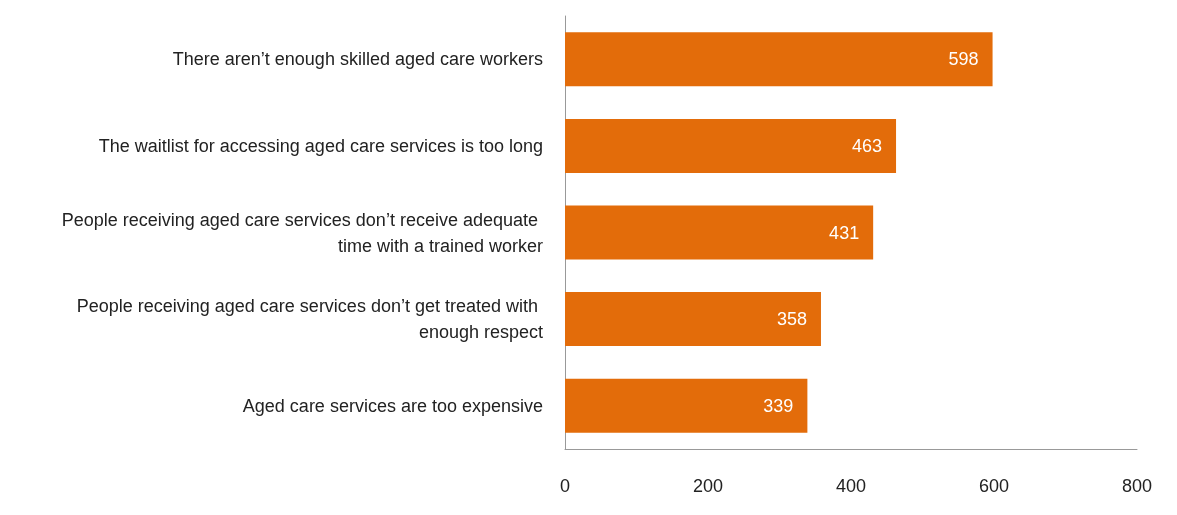 This screenshot has height=515, width=1177. Describe the element at coordinates (867, 145) in the screenshot. I see `data-label: 463` at that location.